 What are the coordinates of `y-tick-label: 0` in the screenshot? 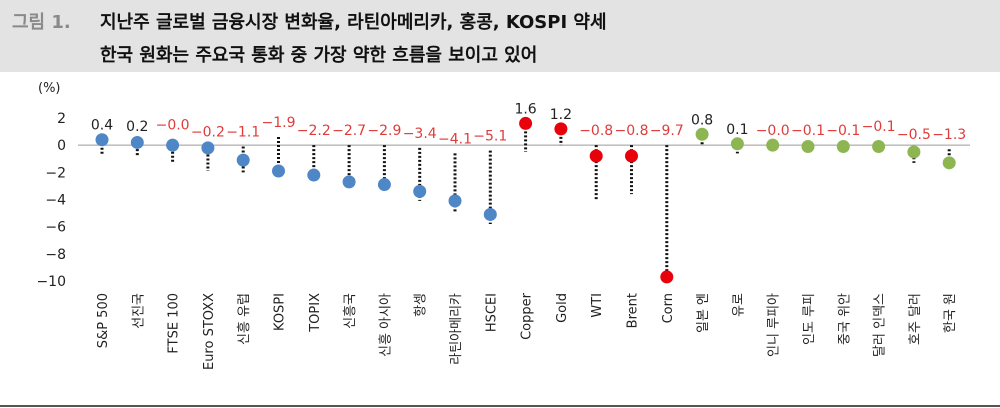 It's located at (61, 146).